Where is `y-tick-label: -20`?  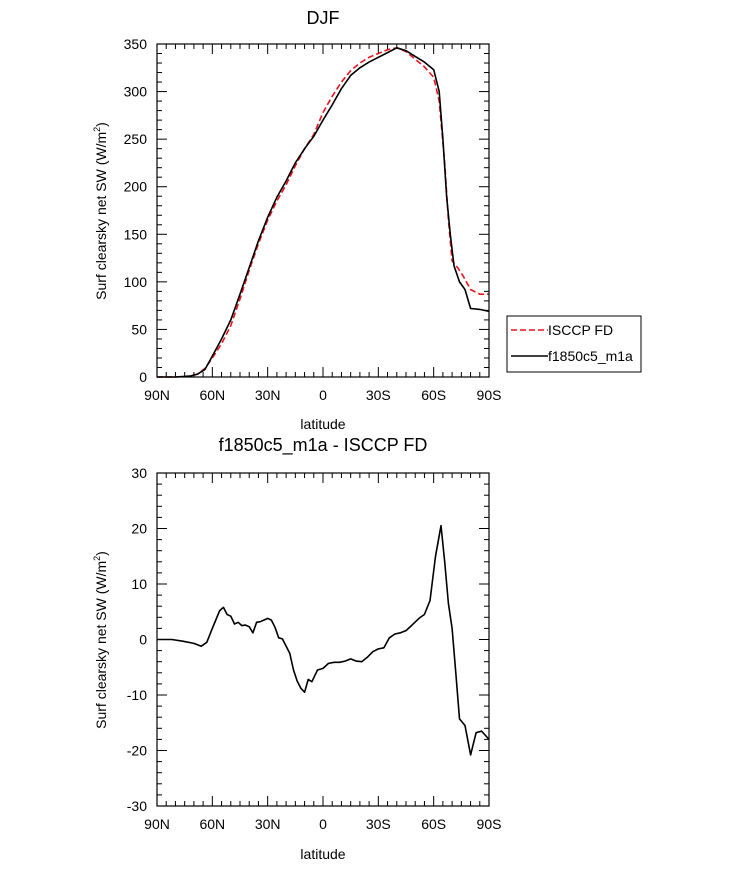
y-tick-label: -20 is located at coordinates (137, 751).